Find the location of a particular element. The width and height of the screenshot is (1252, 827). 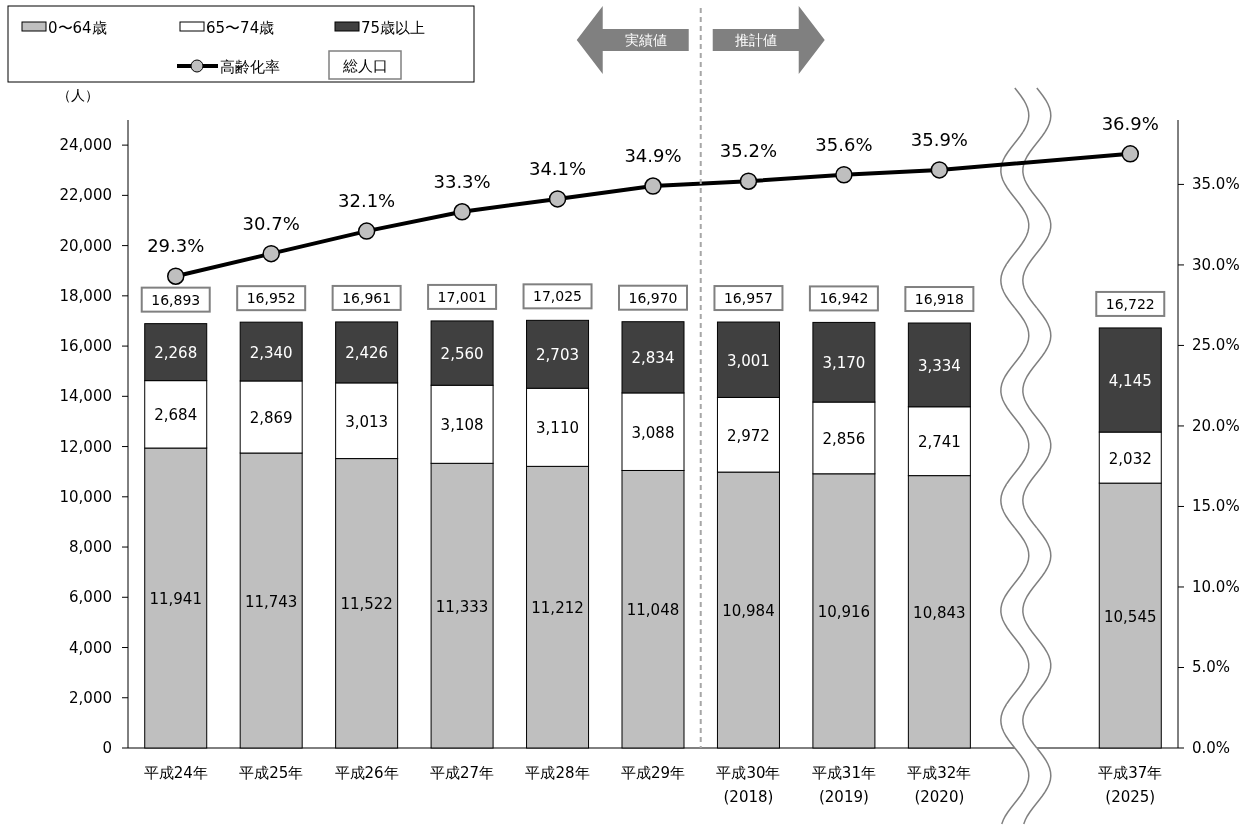

data-label: 35.9% is located at coordinates (939, 139).